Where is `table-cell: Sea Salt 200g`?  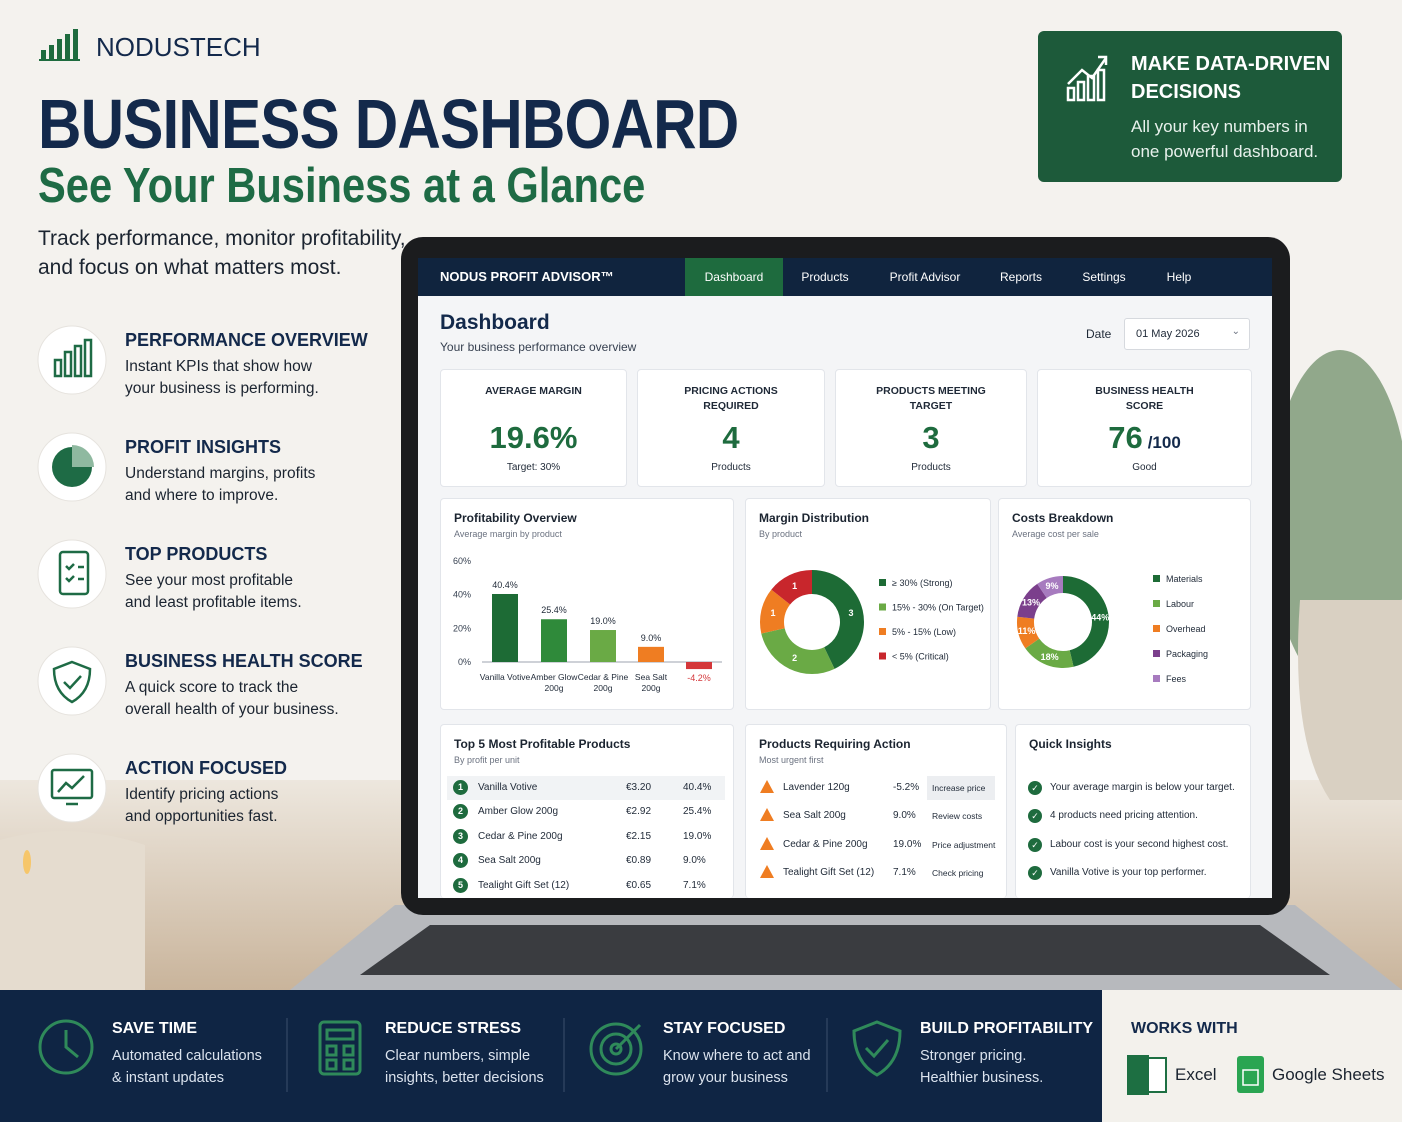 table-cell: Sea Salt 200g is located at coordinates (509, 860).